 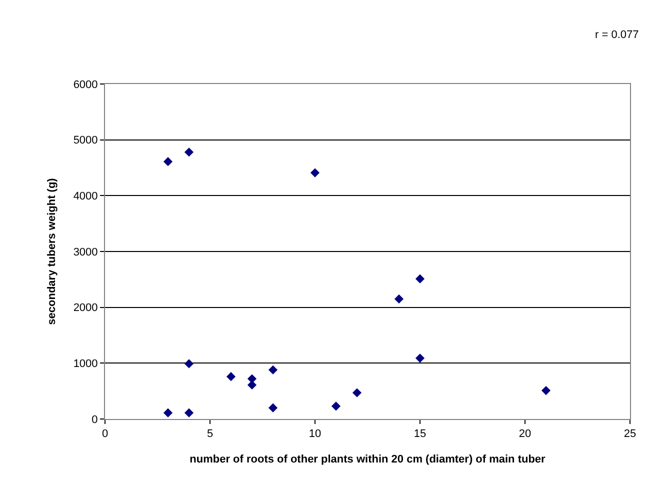 What do you see at coordinates (630, 434) in the screenshot?
I see `x-tick-label: 25` at bounding box center [630, 434].